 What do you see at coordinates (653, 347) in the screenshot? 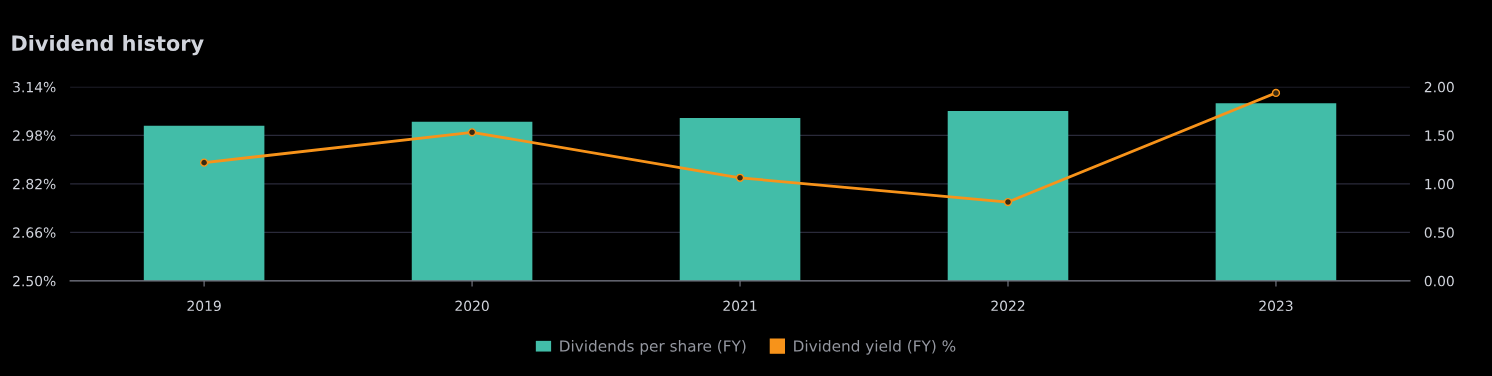
I see `legend-label: Dividends per share (FY)` at bounding box center [653, 347].